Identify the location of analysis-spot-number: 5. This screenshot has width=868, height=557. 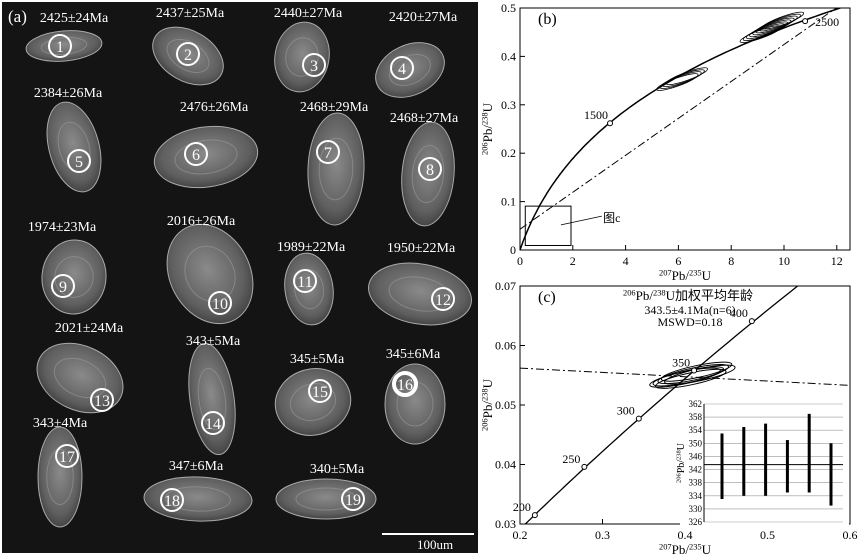
(79, 162).